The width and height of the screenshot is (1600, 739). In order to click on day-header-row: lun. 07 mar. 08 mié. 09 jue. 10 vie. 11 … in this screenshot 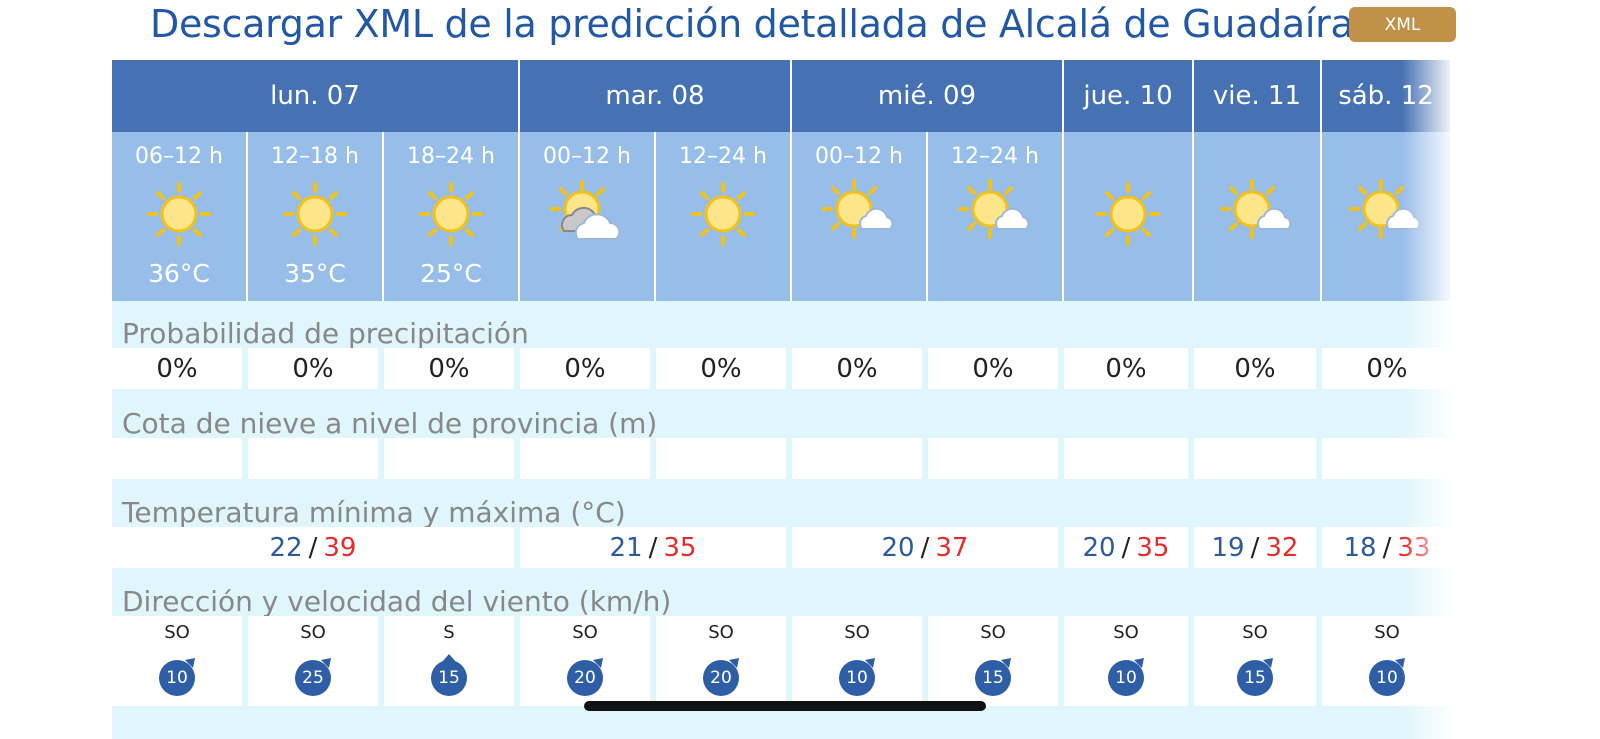, I will do `click(782, 96)`.